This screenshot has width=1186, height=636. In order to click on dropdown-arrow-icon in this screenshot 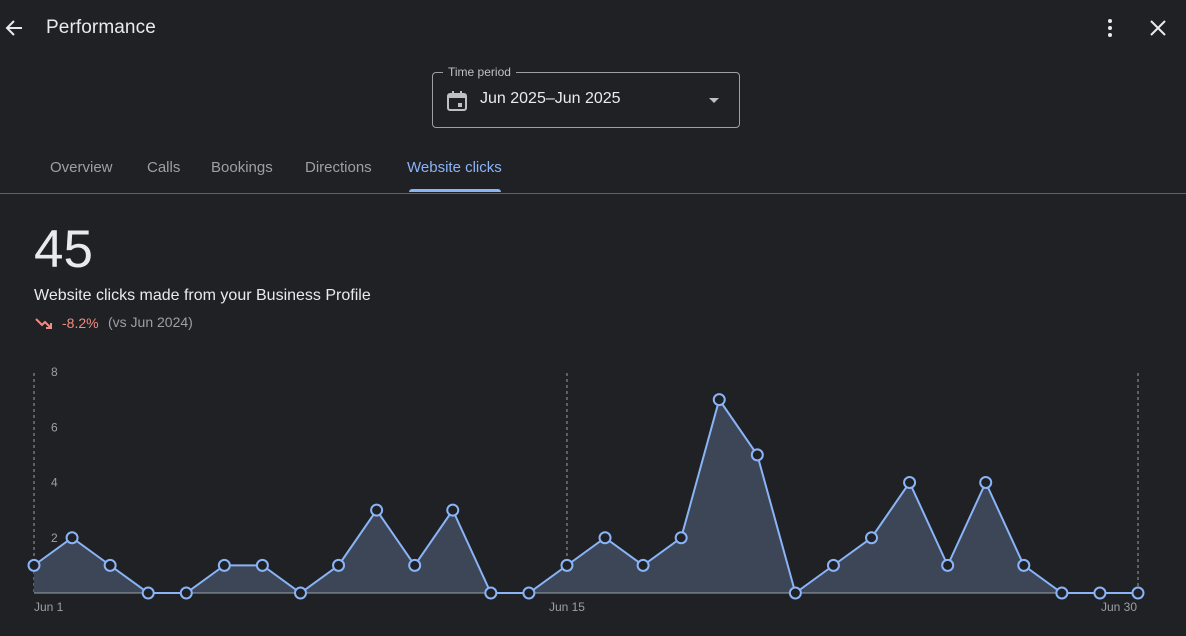, I will do `click(714, 100)`.